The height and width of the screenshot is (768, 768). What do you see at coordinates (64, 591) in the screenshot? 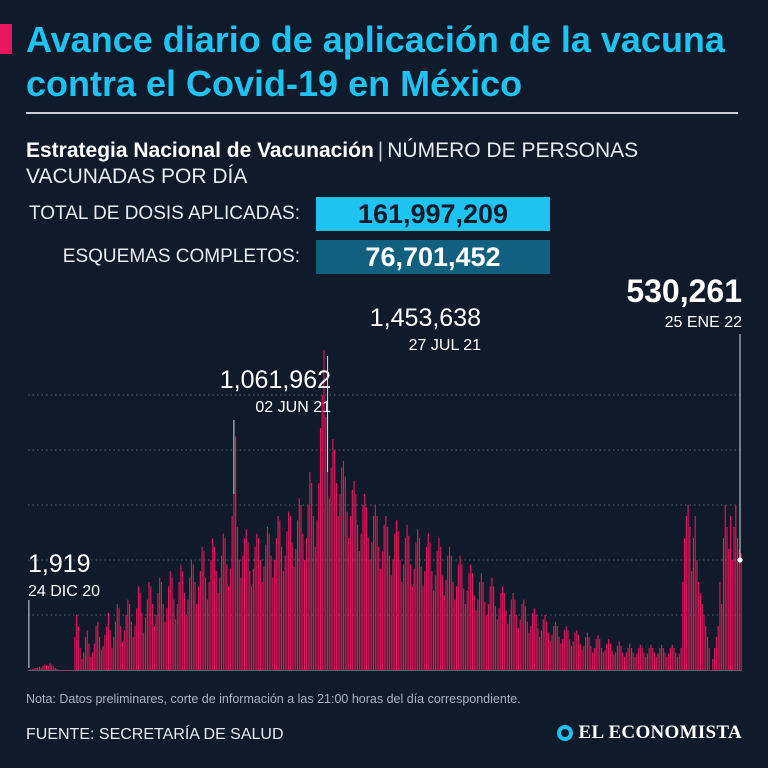
I see `annotation-date-0: 24 DIC 20` at bounding box center [64, 591].